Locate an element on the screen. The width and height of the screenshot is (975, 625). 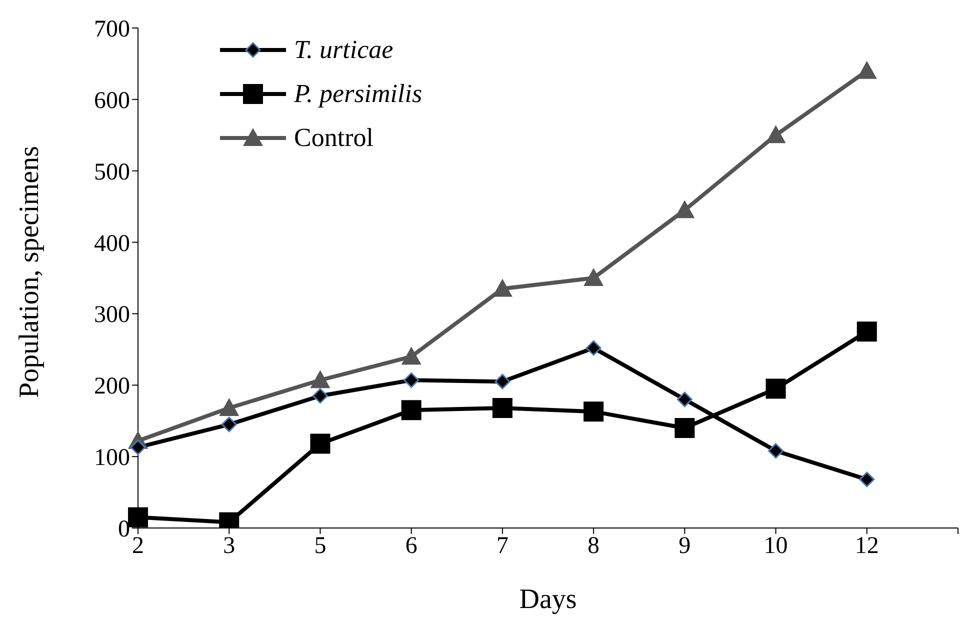
y-tick-label: 400 is located at coordinates (112, 243).